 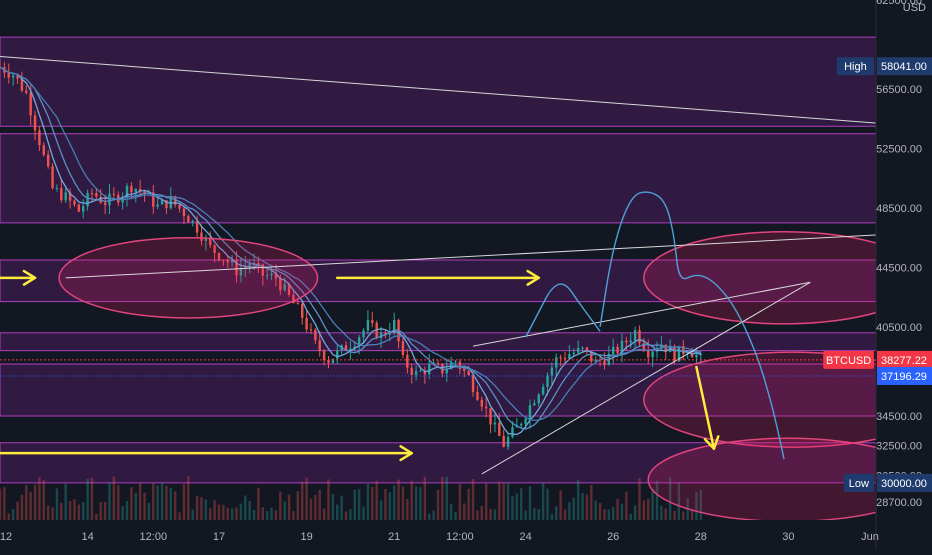 I want to click on badge-value-text: 38277.22, so click(x=904, y=361).